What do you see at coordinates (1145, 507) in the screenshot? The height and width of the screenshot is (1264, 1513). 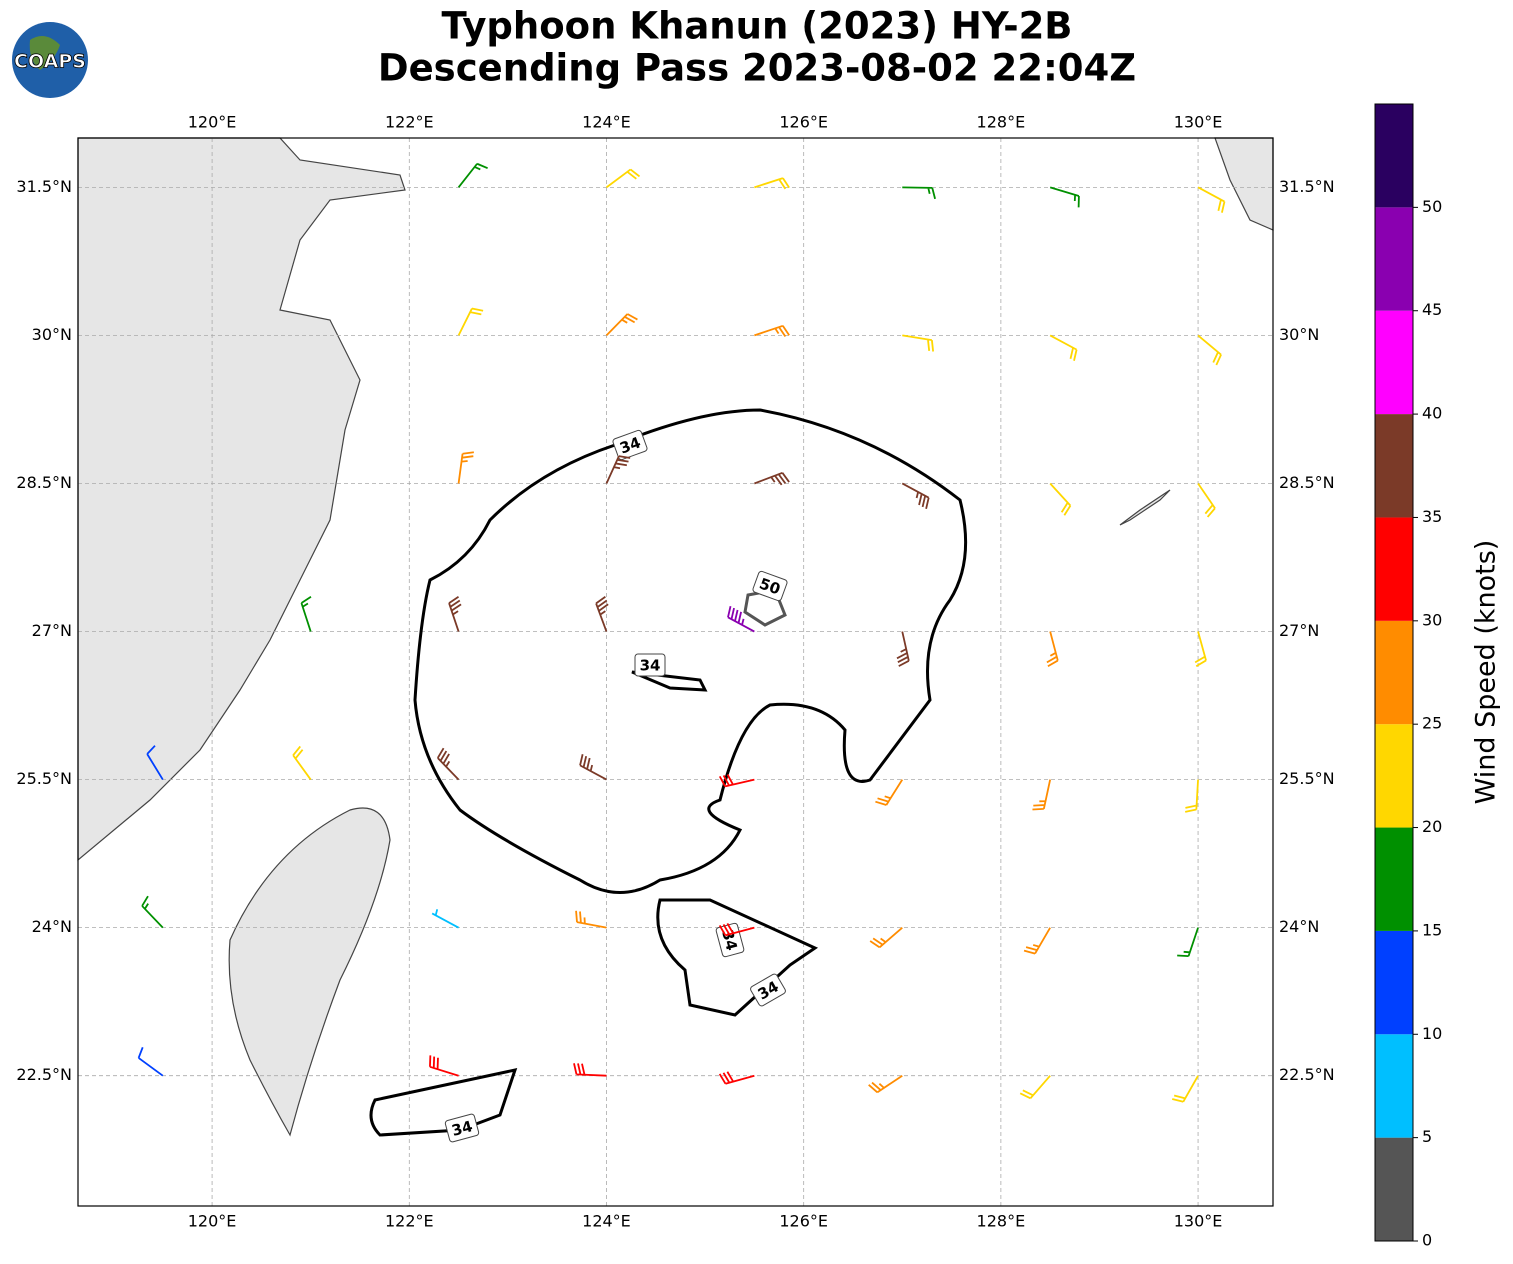 I see `okinawa` at bounding box center [1145, 507].